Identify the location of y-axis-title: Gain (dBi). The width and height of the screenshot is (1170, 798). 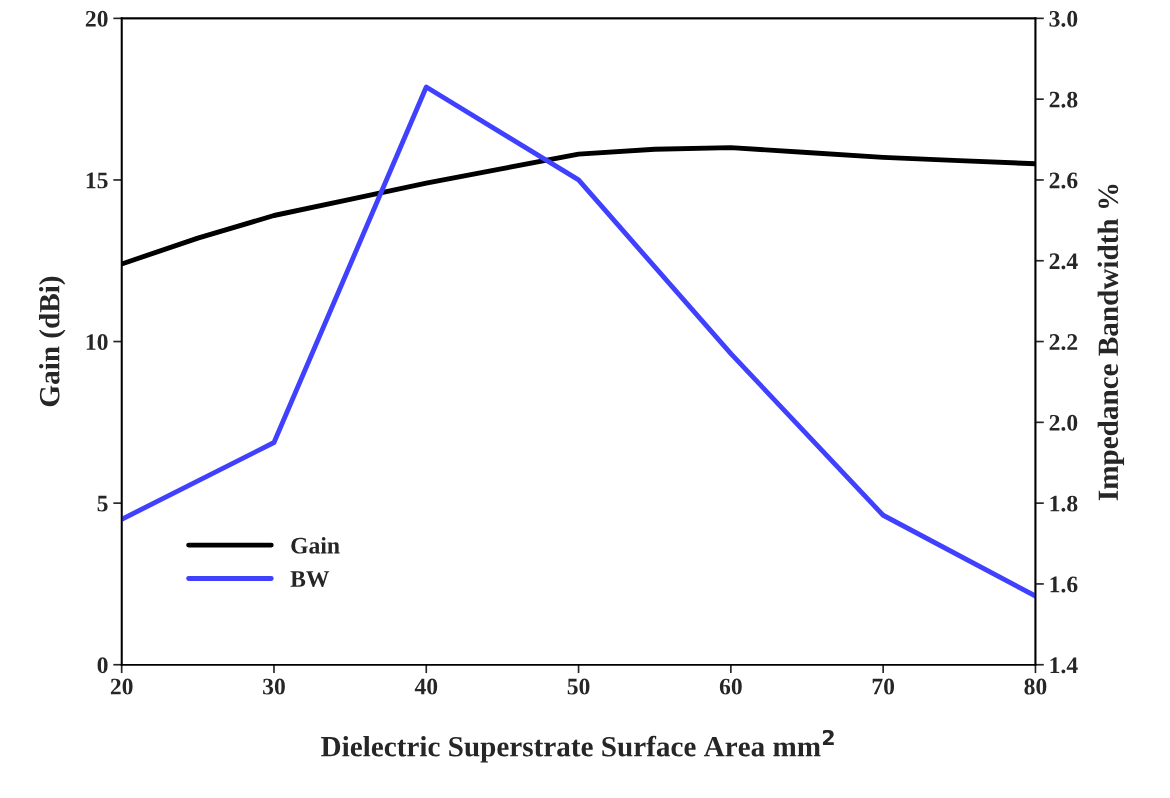
(52, 341).